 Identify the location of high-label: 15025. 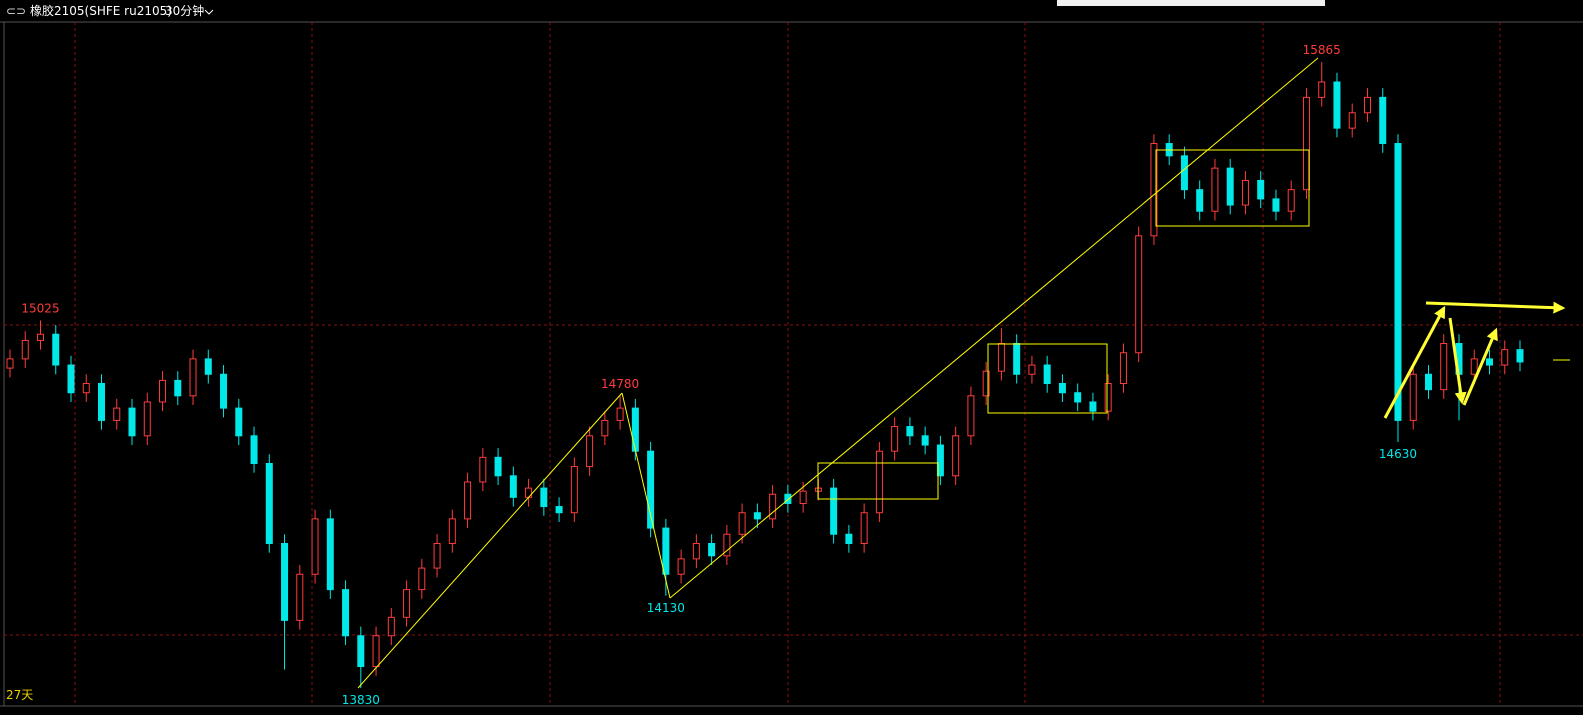
(40, 308).